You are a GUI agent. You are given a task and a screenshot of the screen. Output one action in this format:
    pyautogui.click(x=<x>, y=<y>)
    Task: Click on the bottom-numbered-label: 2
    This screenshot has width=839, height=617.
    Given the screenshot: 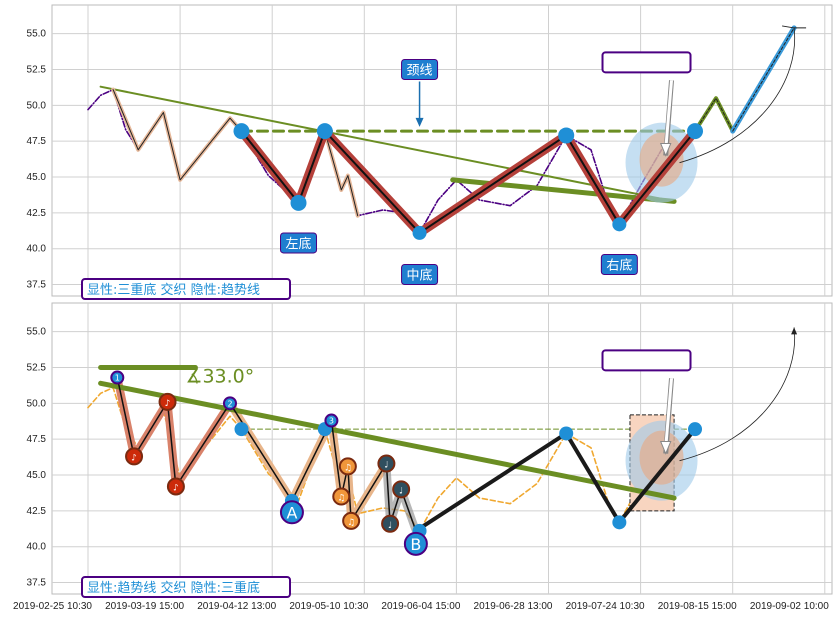 What is the action you would take?
    pyautogui.click(x=229, y=403)
    